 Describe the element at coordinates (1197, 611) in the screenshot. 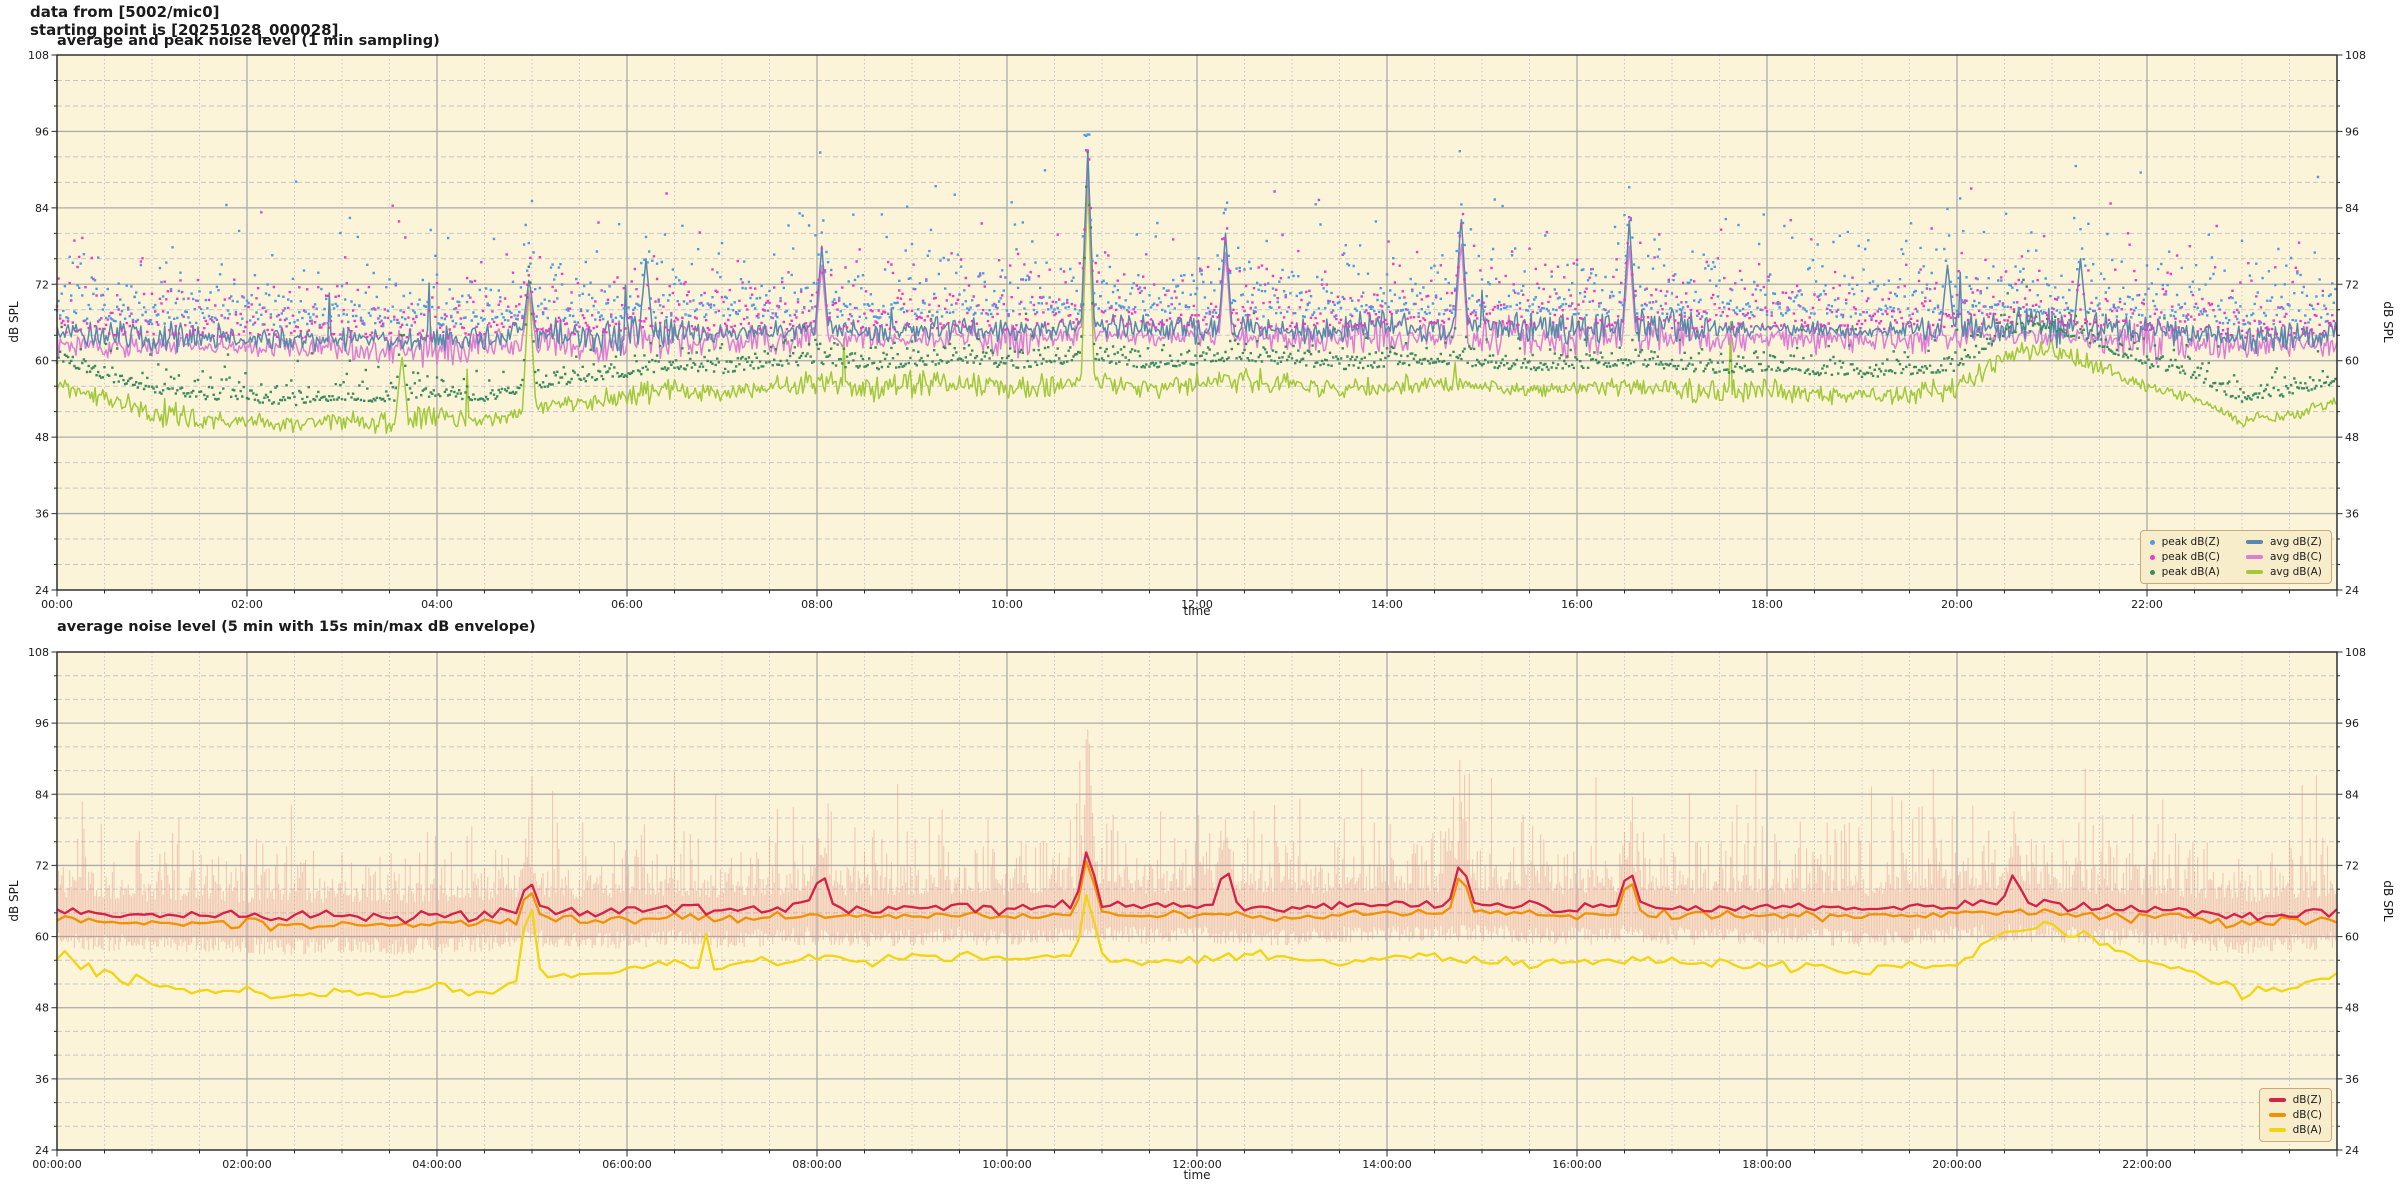

I see `top-chart-xlabel: time` at that location.